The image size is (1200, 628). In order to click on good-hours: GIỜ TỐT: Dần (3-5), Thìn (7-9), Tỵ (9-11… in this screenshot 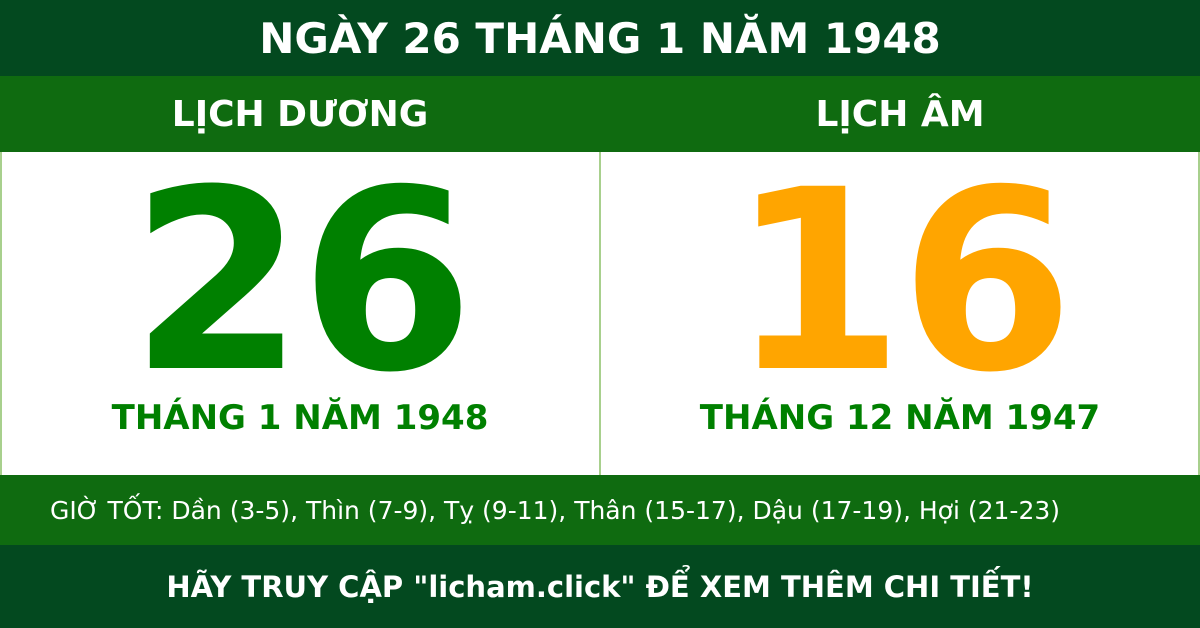, I will do `click(600, 510)`.